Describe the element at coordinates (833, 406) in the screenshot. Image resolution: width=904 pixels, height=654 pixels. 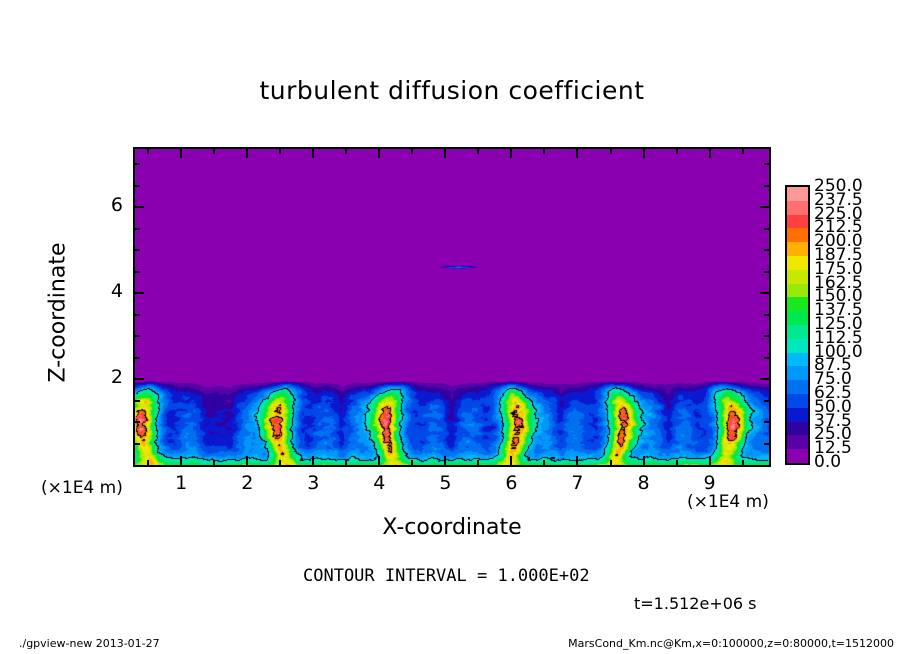
I see `colorbar-tick-label: 50.0` at that location.